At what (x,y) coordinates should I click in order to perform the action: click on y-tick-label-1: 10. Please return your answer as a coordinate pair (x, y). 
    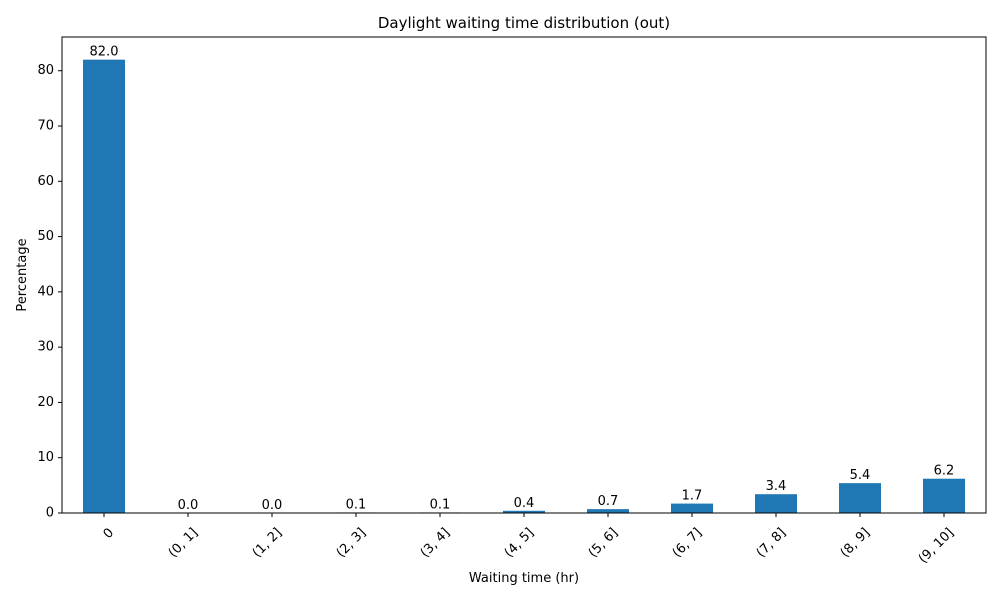
    Looking at the image, I should click on (45, 457).